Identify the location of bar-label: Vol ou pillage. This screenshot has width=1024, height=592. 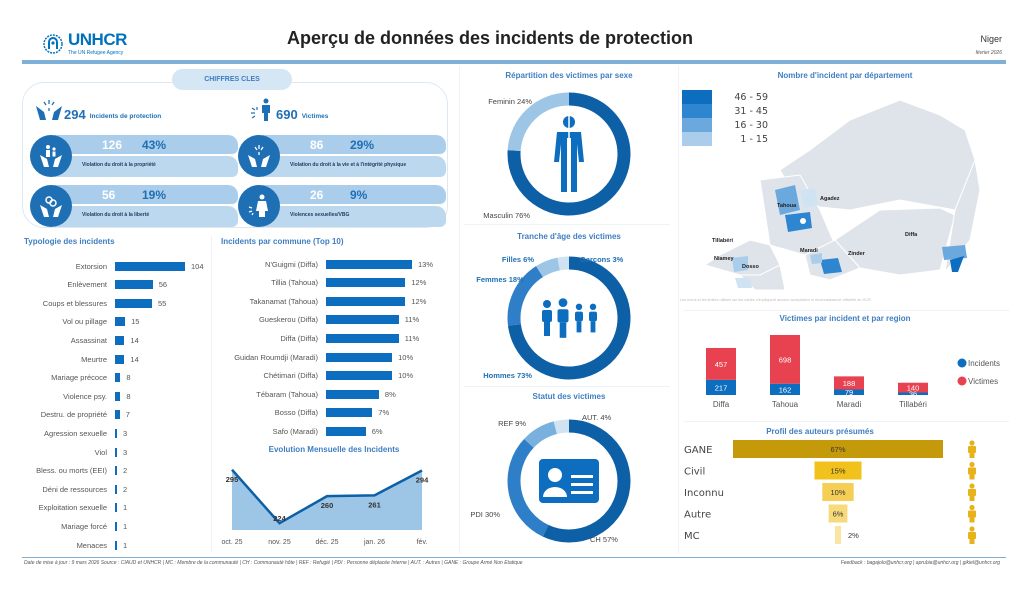
(84, 322).